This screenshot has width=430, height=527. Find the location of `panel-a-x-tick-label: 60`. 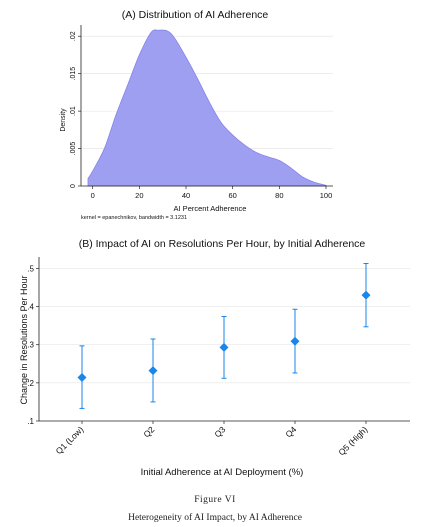

panel-a-x-tick-label: 60 is located at coordinates (232, 195).